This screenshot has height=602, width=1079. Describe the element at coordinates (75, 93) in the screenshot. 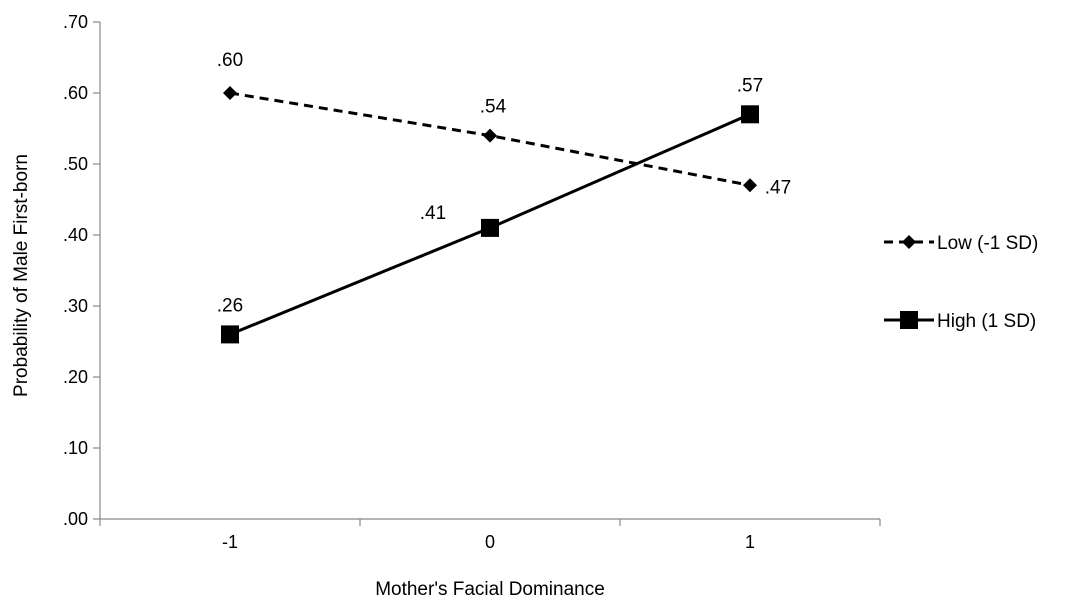

I see `y-tick-label: .60` at that location.